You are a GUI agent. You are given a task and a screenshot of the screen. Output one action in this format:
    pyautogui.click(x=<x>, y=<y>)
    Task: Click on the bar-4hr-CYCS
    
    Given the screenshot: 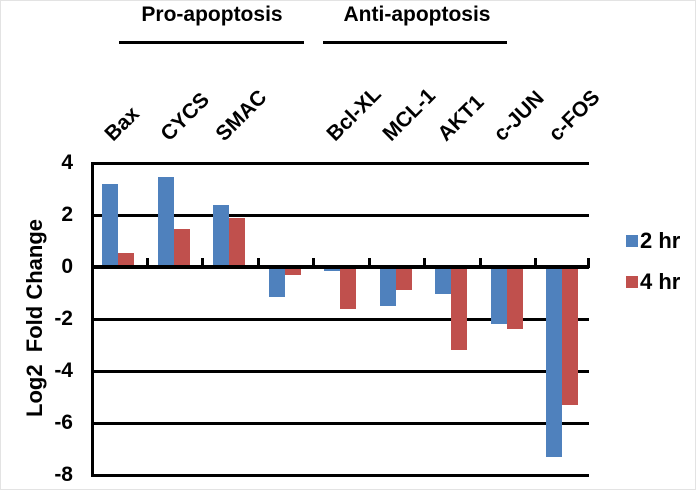 What is the action you would take?
    pyautogui.click(x=181, y=248)
    